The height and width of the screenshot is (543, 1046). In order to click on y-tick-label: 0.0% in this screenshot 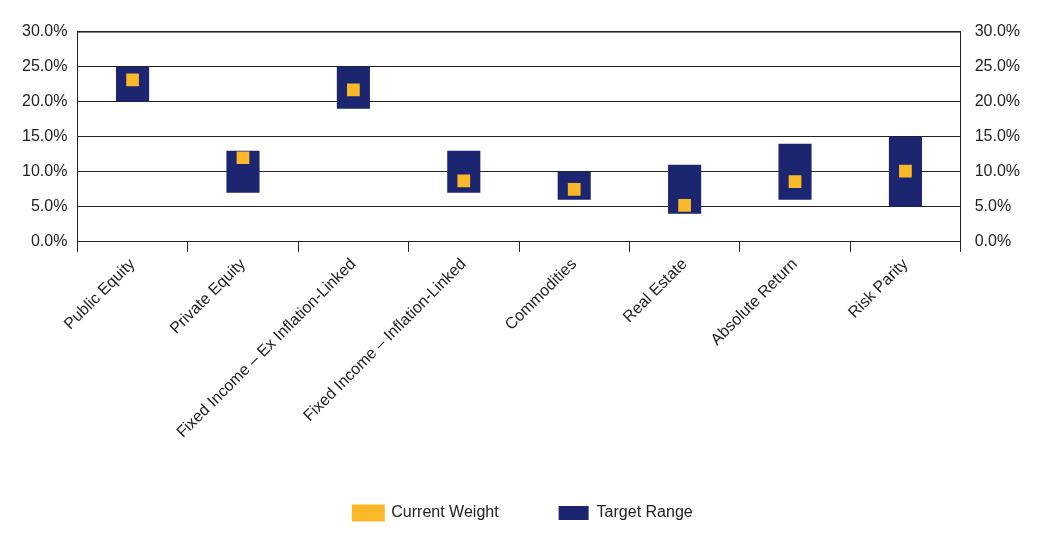, I will do `click(49, 241)`.